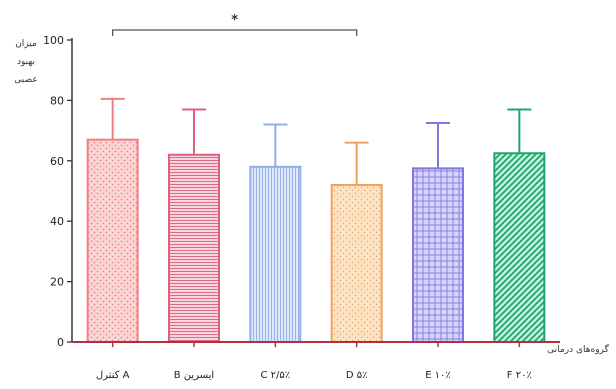 This screenshot has height=389, width=616. What do you see at coordinates (519, 375) in the screenshot?
I see `x-tick-label-5: F ۲۰٪` at bounding box center [519, 375].